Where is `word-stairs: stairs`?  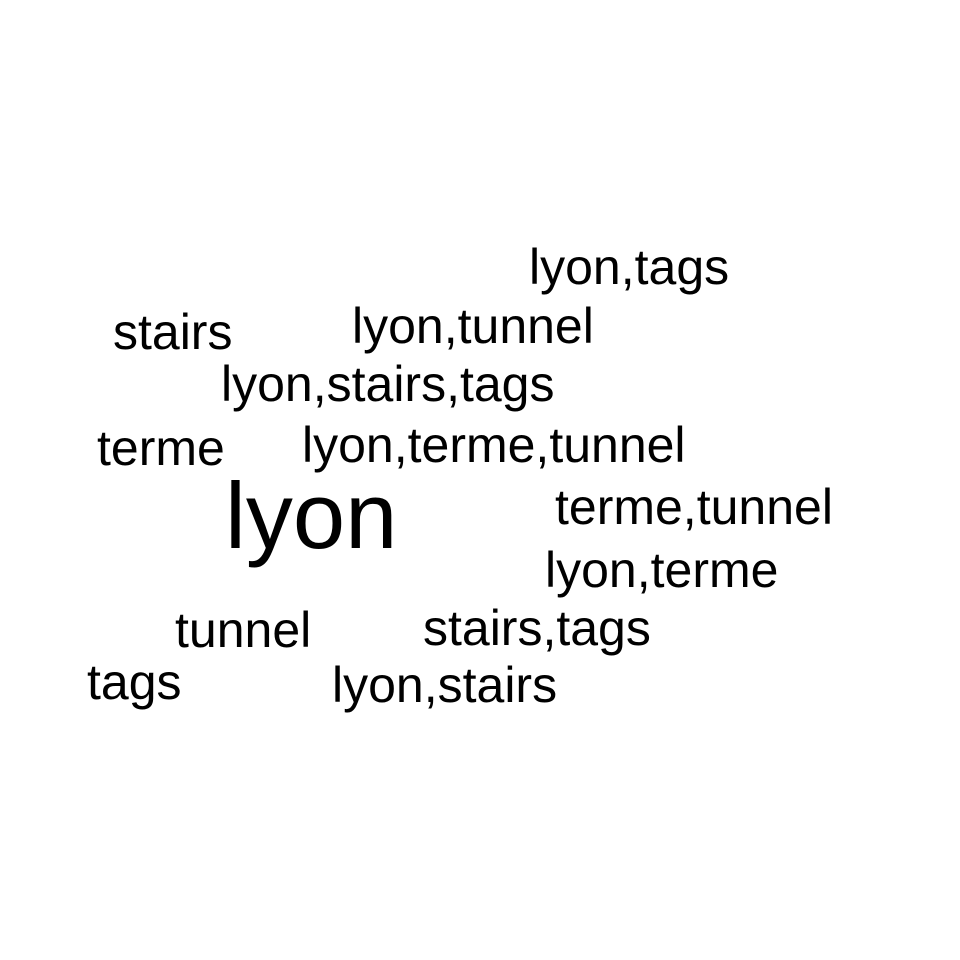 word-stairs: stairs is located at coordinates (173, 332).